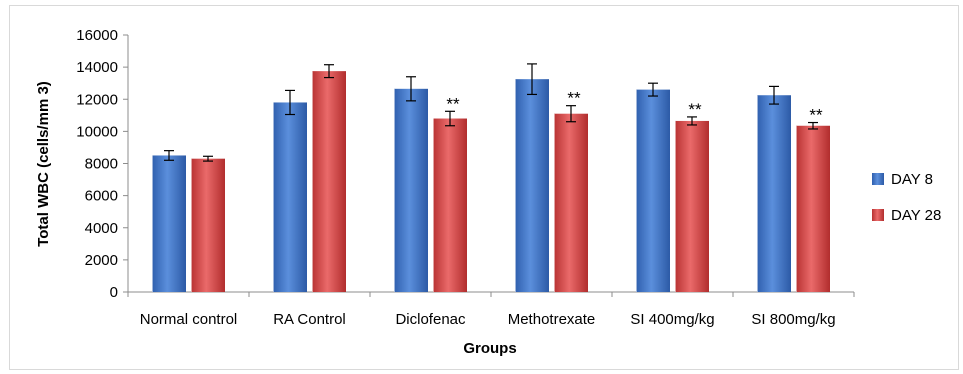  Describe the element at coordinates (916, 215) in the screenshot. I see `legend-label: DAY 28` at that location.